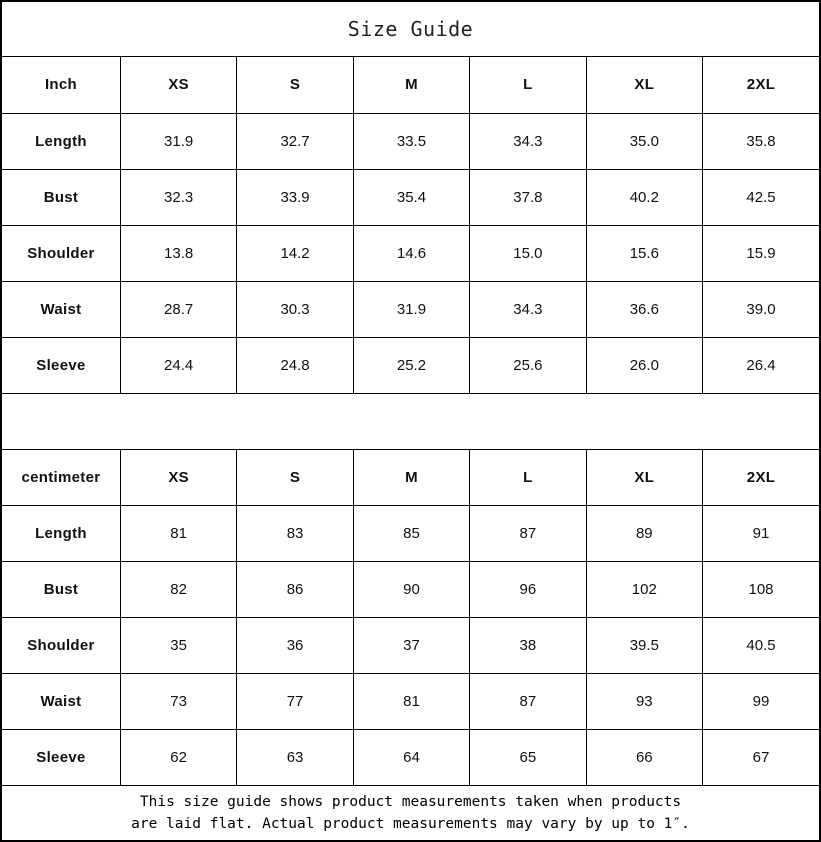 The width and height of the screenshot is (821, 842). I want to click on table-row: Sleeve 24.4 24.8 25.2 25.6 26.0 26.4, so click(410, 365).